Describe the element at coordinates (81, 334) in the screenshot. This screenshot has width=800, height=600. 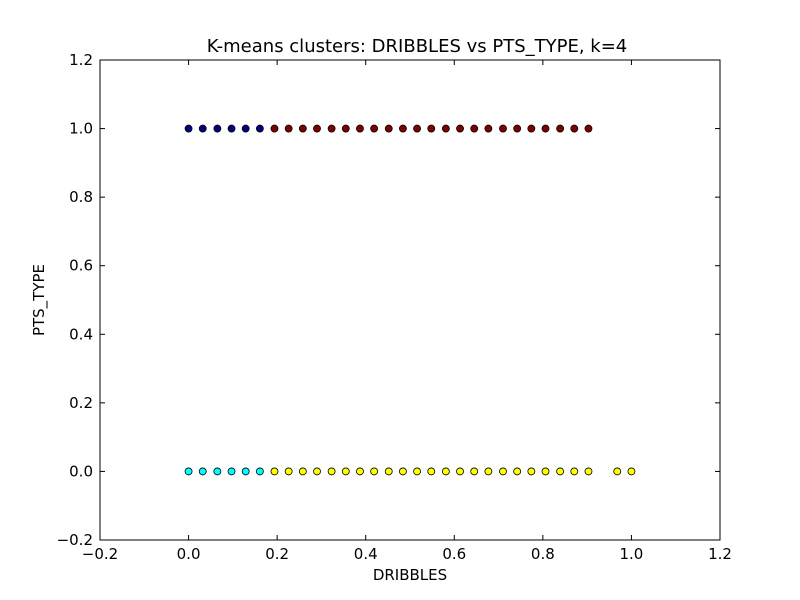
I see `y-tick-label: 0.4` at that location.